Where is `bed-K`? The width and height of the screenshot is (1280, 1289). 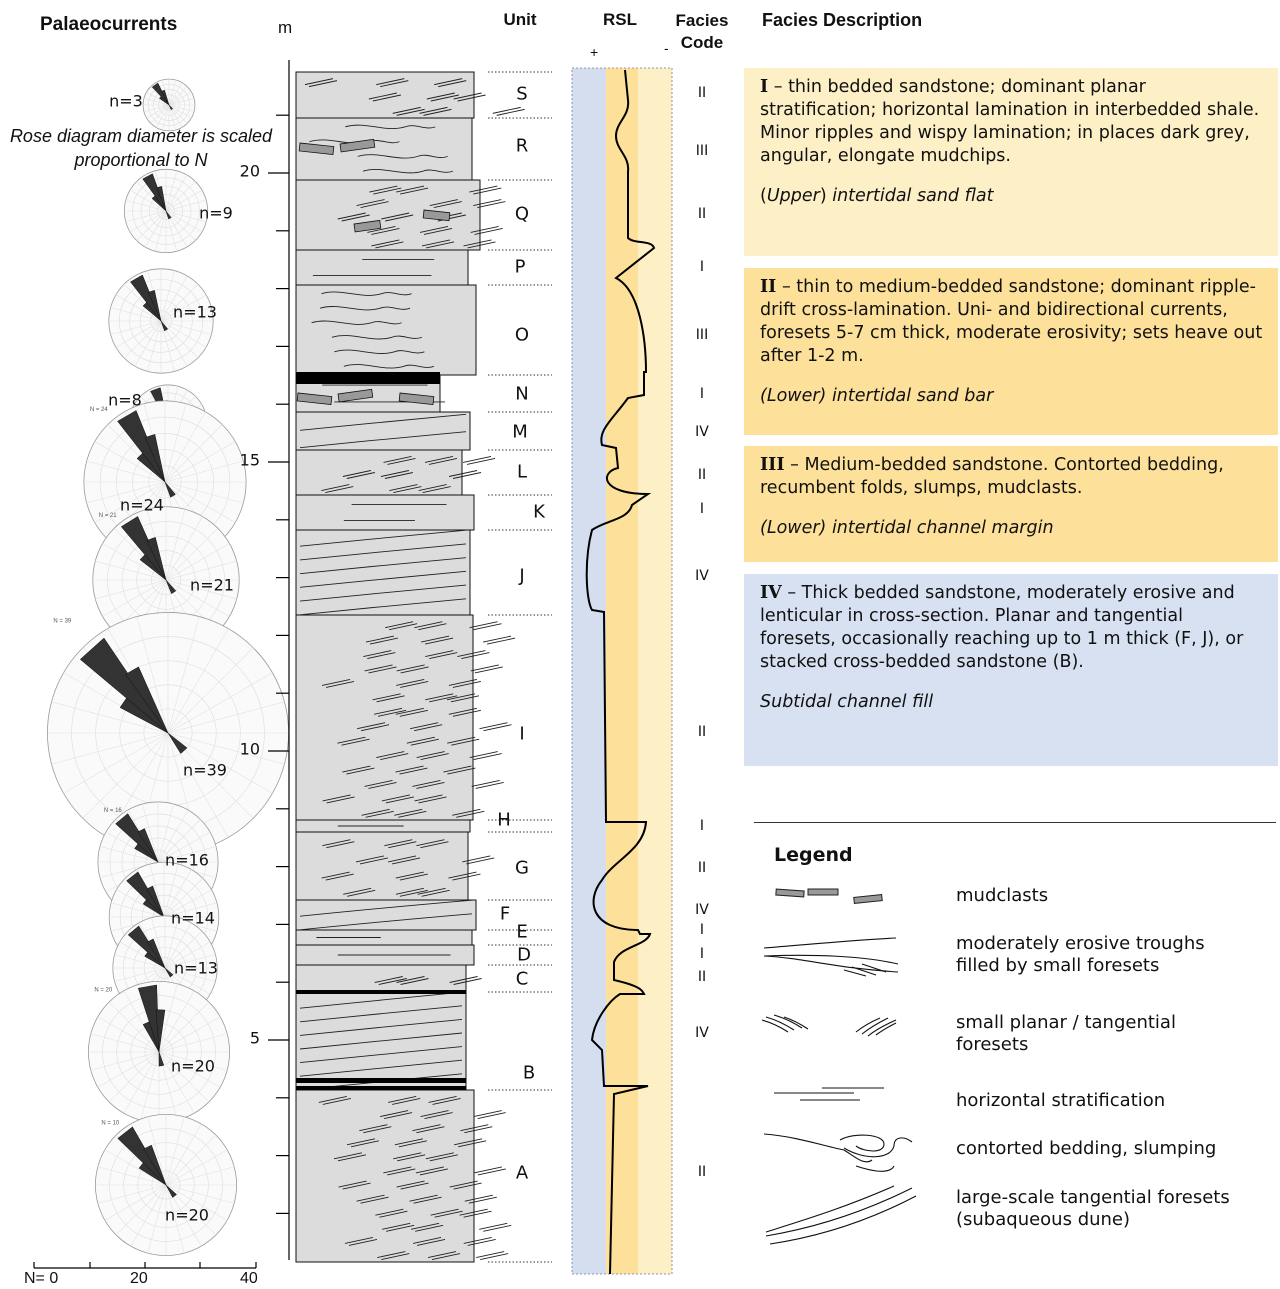
bed-K is located at coordinates (385, 512).